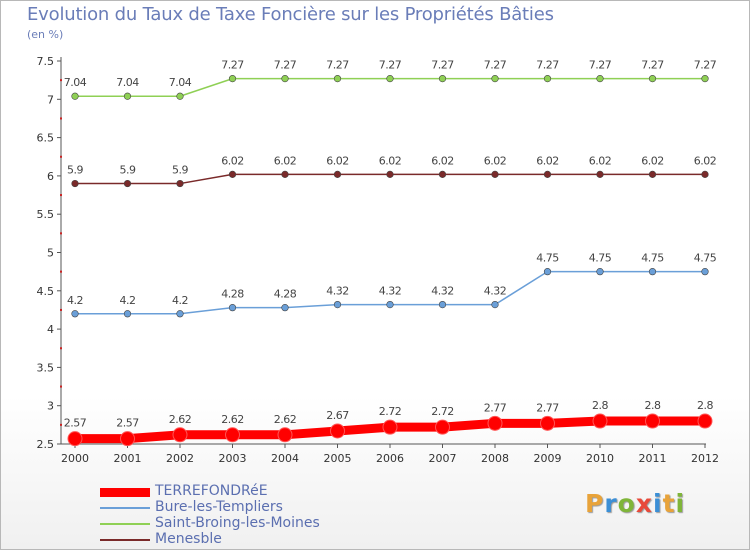 This screenshot has width=750, height=550. What do you see at coordinates (626, 503) in the screenshot?
I see `logo-letter: o` at bounding box center [626, 503].